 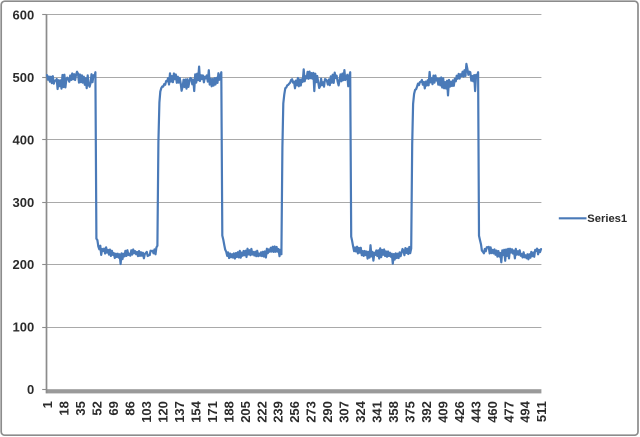 I want to click on svg-text: 392, so click(x=426, y=412).